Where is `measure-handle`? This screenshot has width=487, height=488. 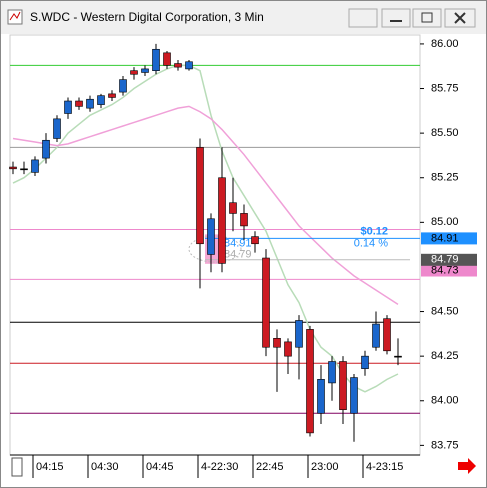
measure-handle is located at coordinates (215, 249).